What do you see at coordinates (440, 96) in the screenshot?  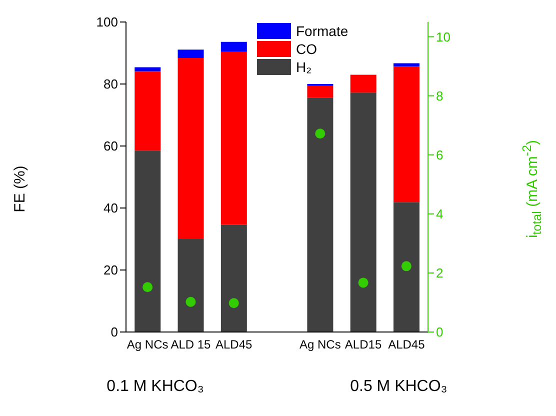 I see `y2-tick-label: 8` at bounding box center [440, 96].